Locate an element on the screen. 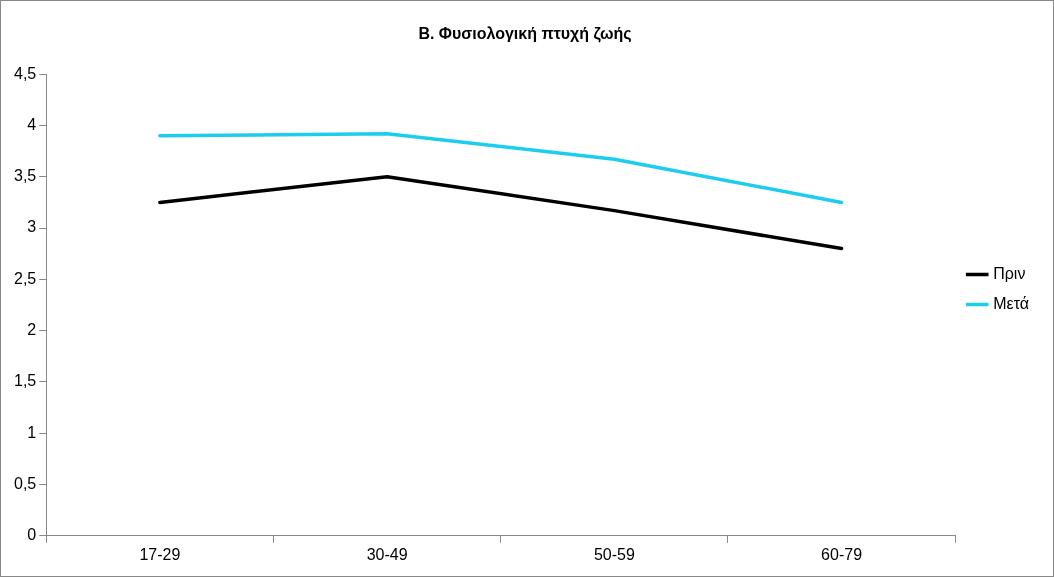  y-tick-label: 0 is located at coordinates (32, 535).